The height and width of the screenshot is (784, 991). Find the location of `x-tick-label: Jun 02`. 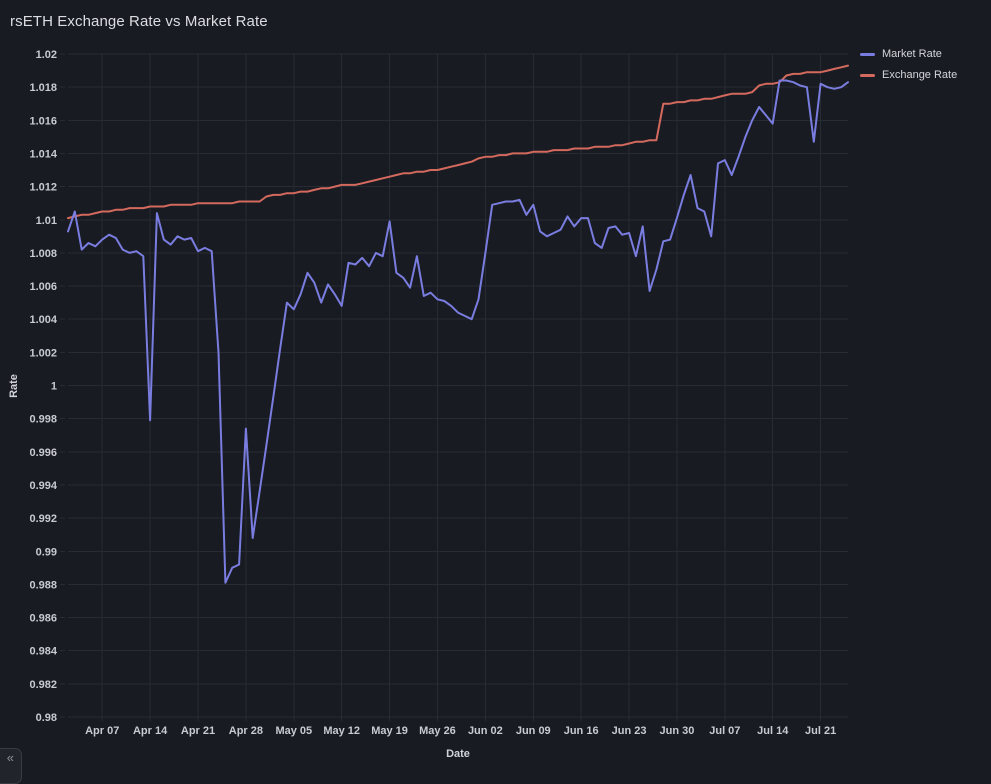

x-tick-label: Jun 02 is located at coordinates (485, 731).